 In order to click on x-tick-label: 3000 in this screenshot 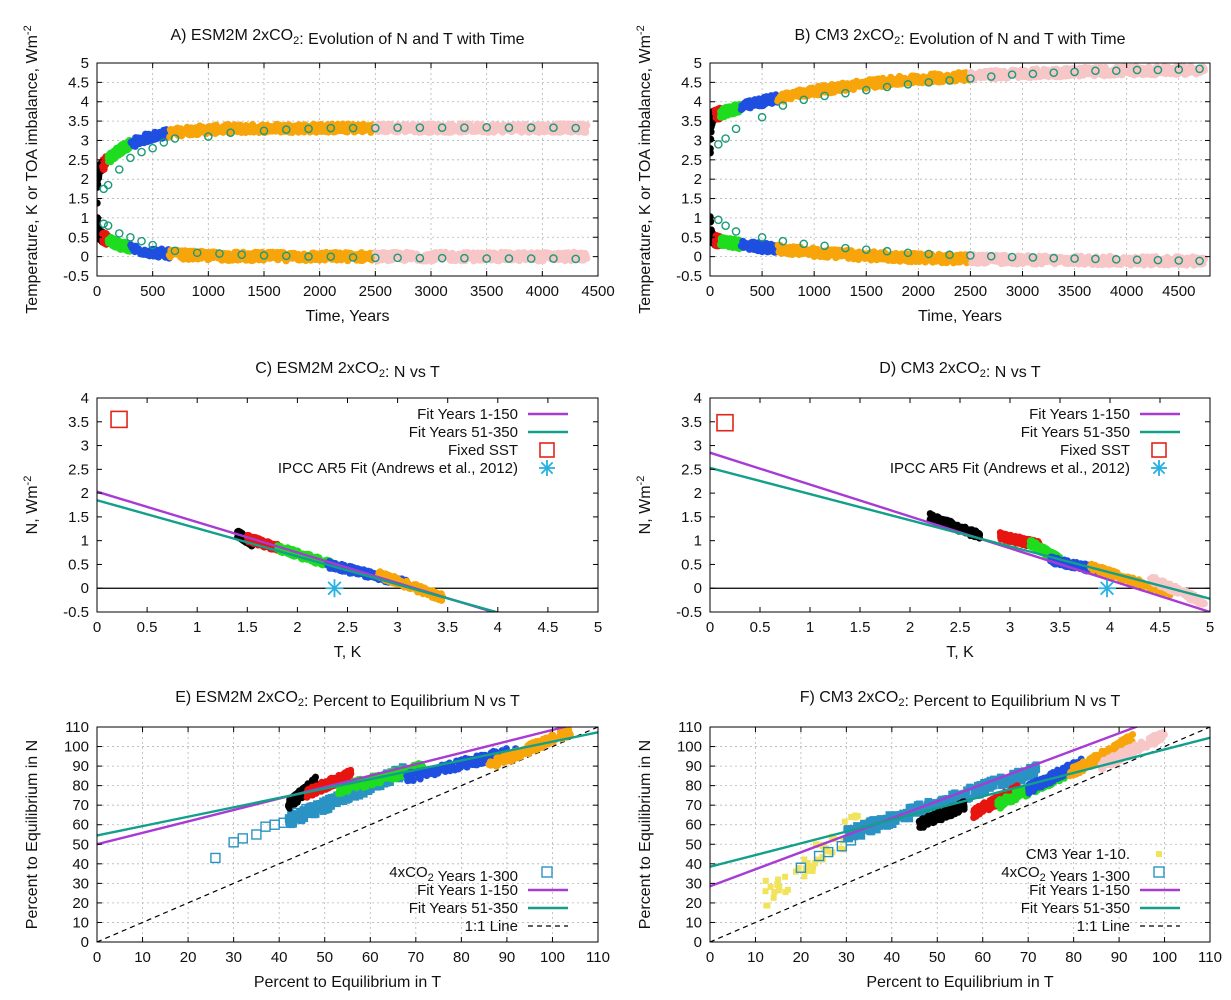, I will do `click(430, 291)`.